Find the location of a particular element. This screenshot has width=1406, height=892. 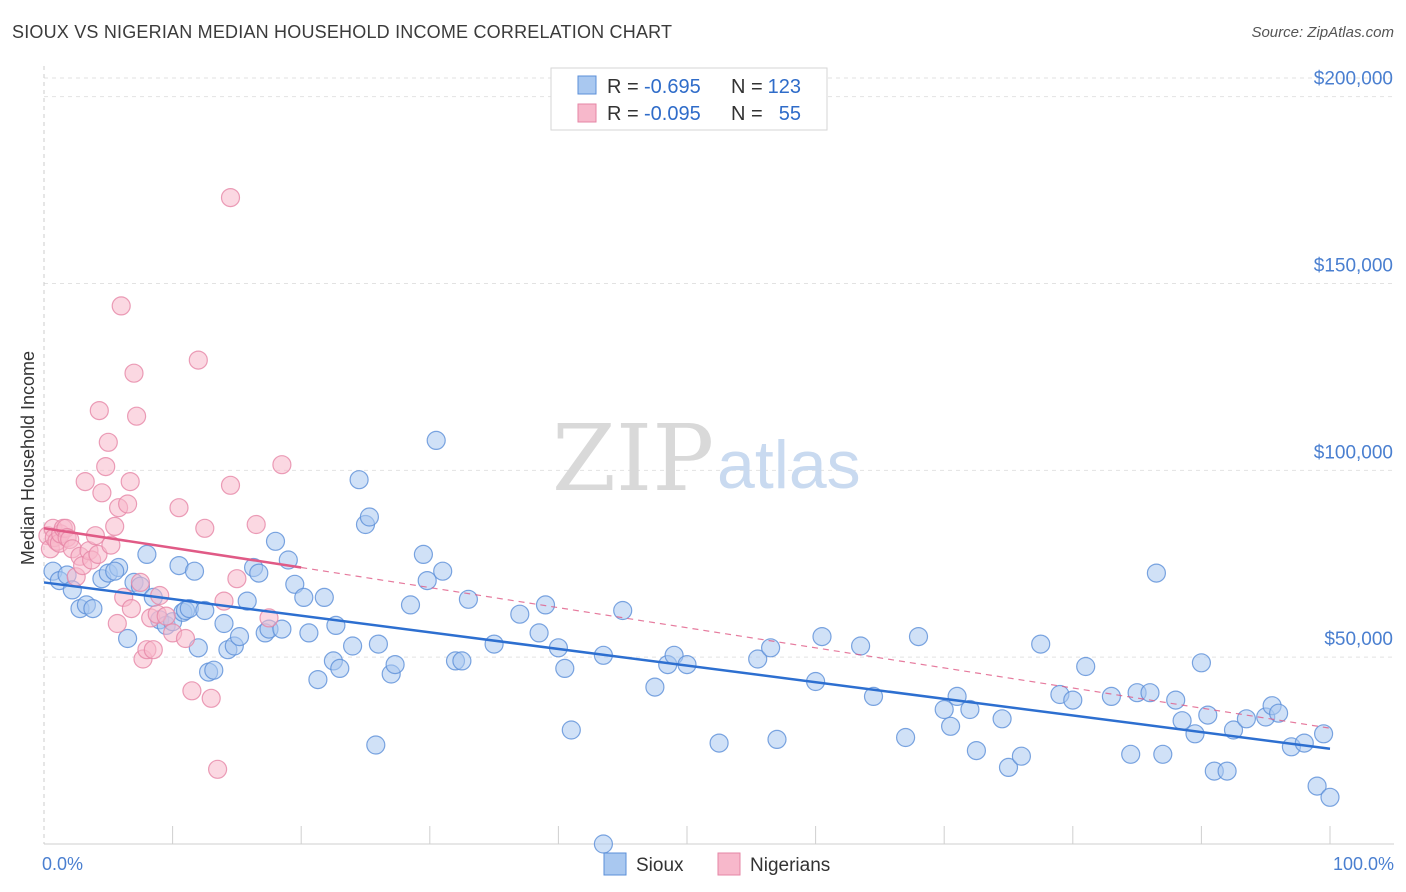

y-tick-label-2: $150,000 is located at coordinates (1353, 266).